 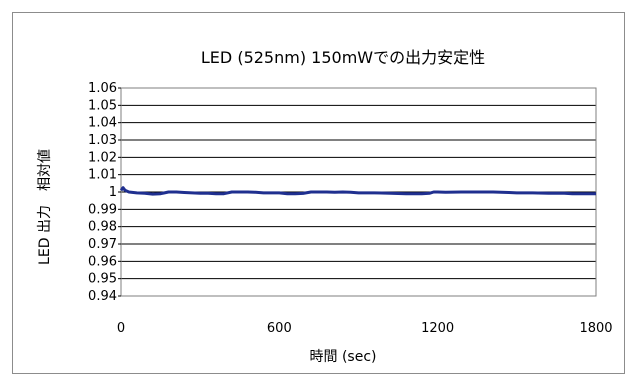 I want to click on y-tick-label: 1.03, so click(x=102, y=140).